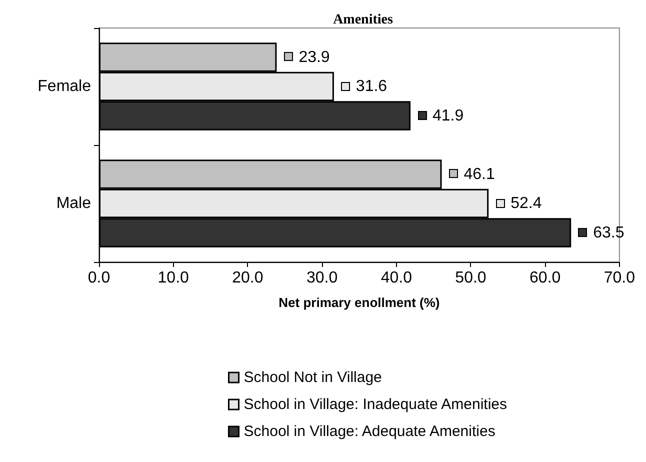 The width and height of the screenshot is (646, 462). What do you see at coordinates (65, 86) in the screenshot?
I see `y-tick-label: Female` at bounding box center [65, 86].